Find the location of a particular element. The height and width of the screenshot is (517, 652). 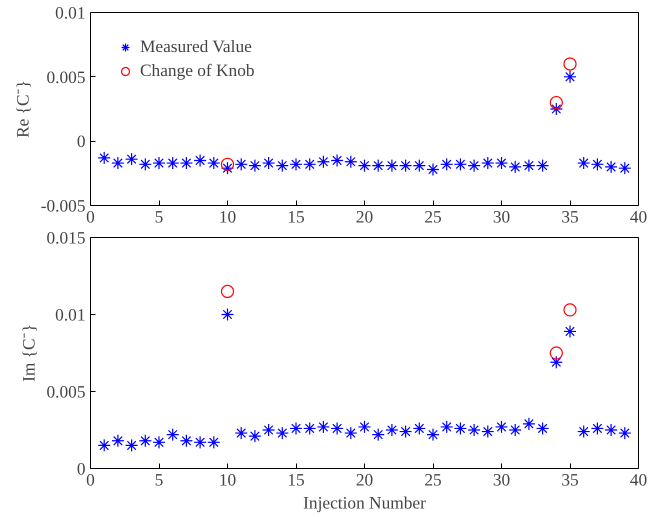

x-tick-label: 25 is located at coordinates (433, 480).